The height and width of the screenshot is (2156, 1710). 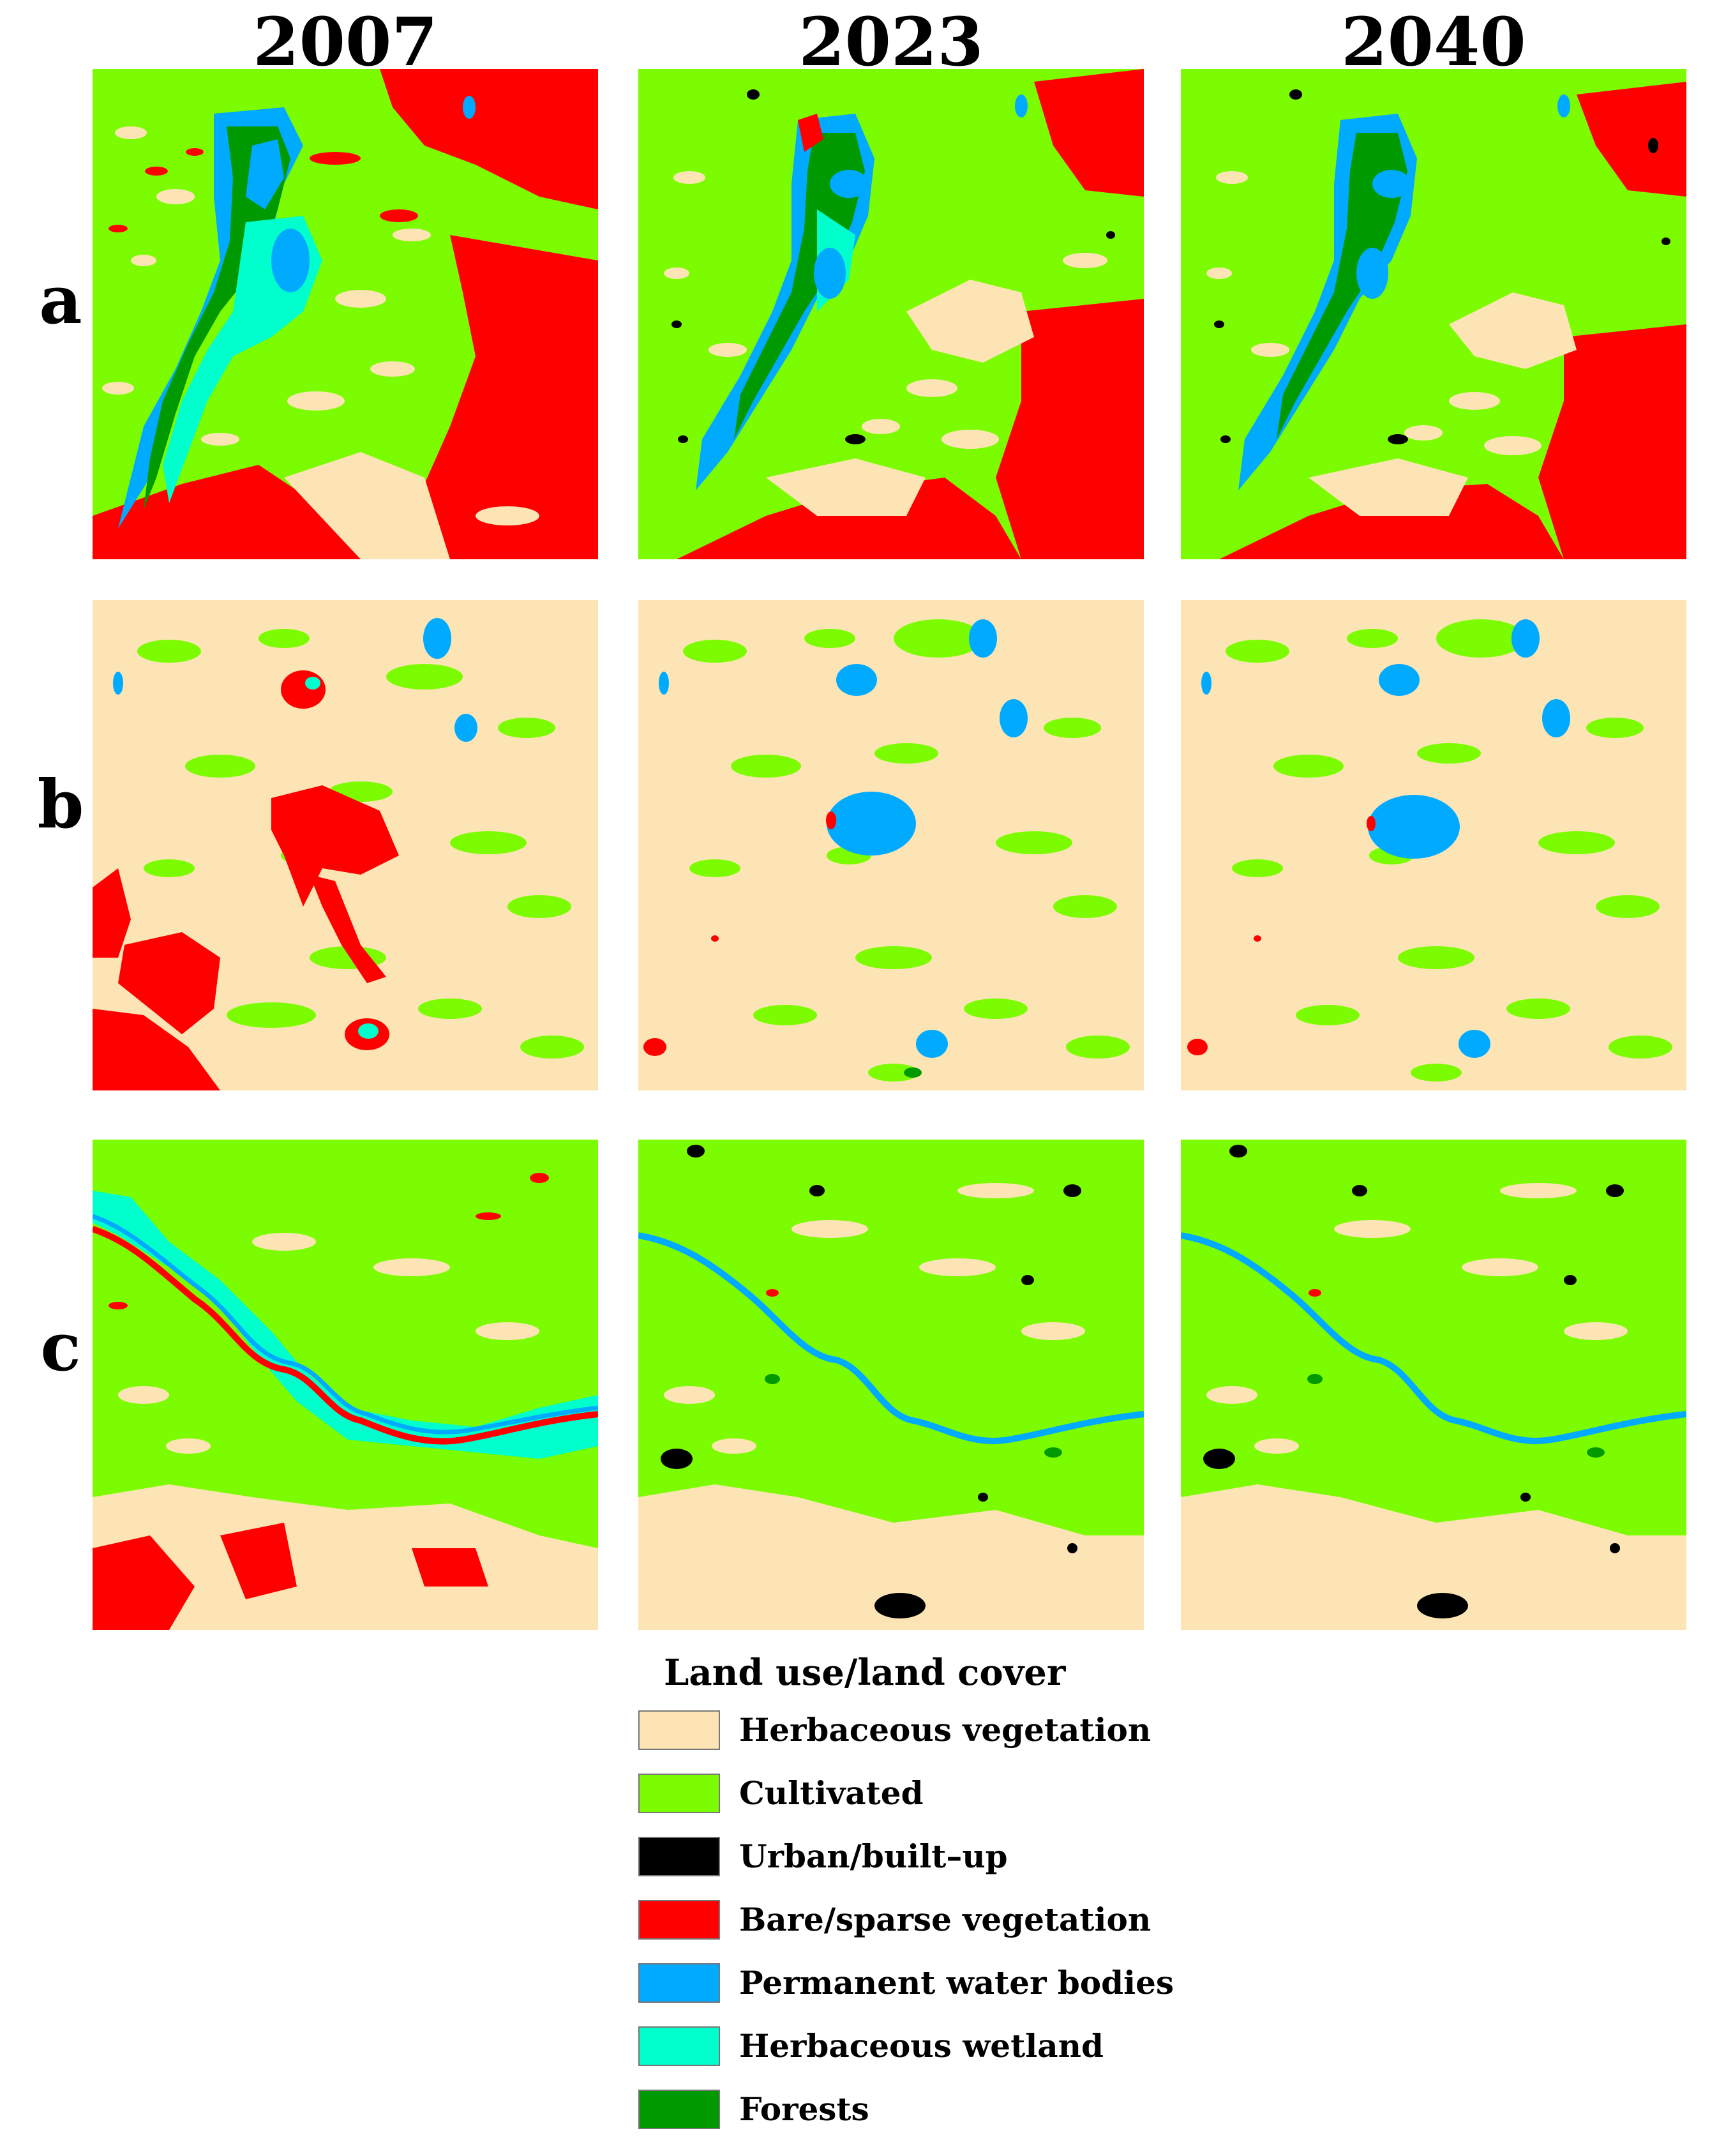 What do you see at coordinates (956, 1982) in the screenshot?
I see `legend-label: Permanent water bodies` at bounding box center [956, 1982].